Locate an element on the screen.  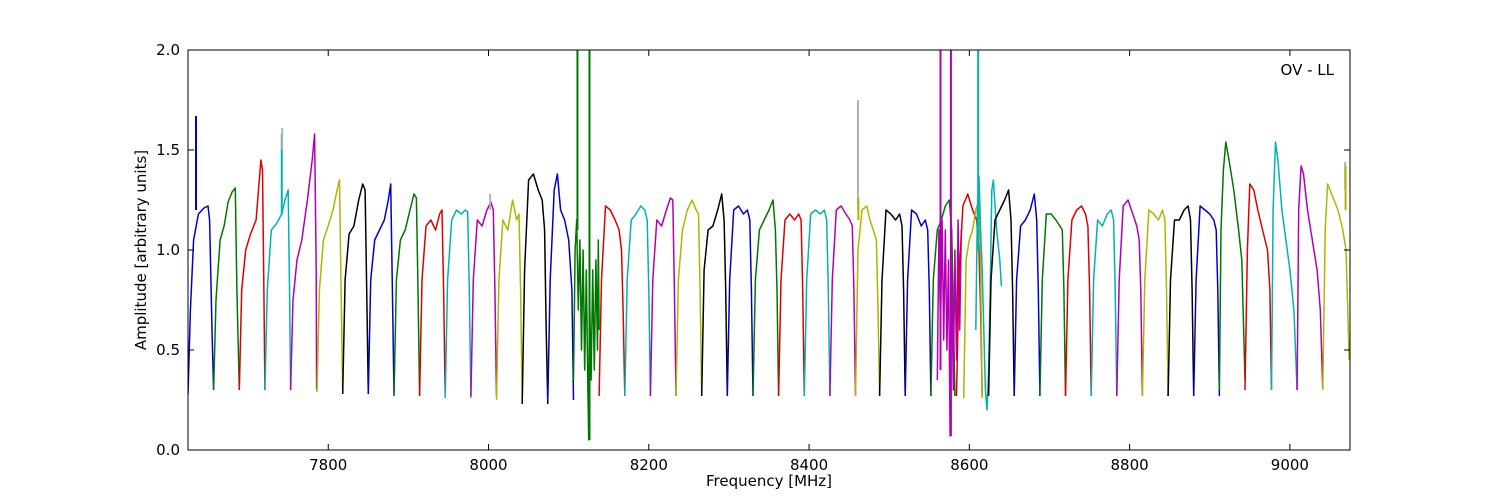
x-axis-label: Frequency [MHz] is located at coordinates (769, 481).